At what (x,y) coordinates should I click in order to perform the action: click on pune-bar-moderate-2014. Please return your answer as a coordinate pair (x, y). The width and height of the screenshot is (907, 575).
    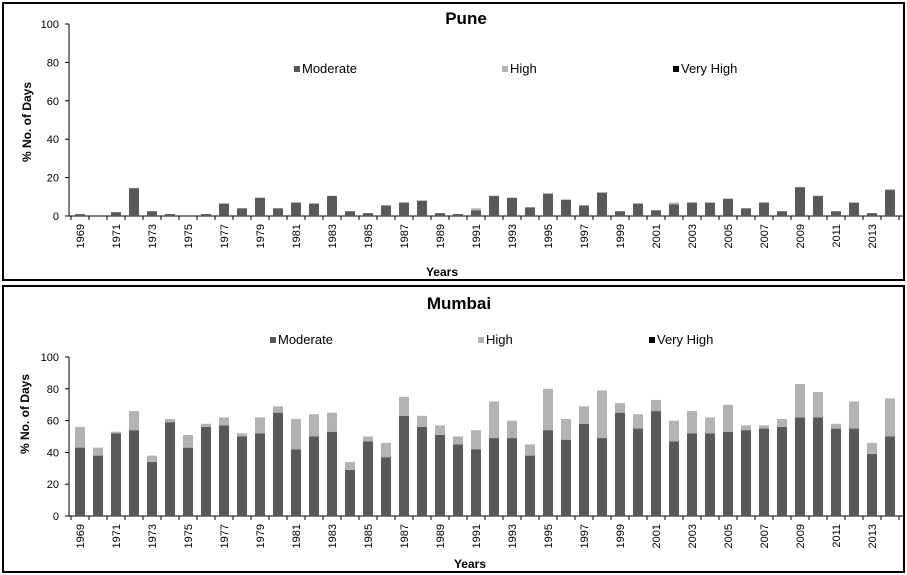
    Looking at the image, I should click on (890, 203).